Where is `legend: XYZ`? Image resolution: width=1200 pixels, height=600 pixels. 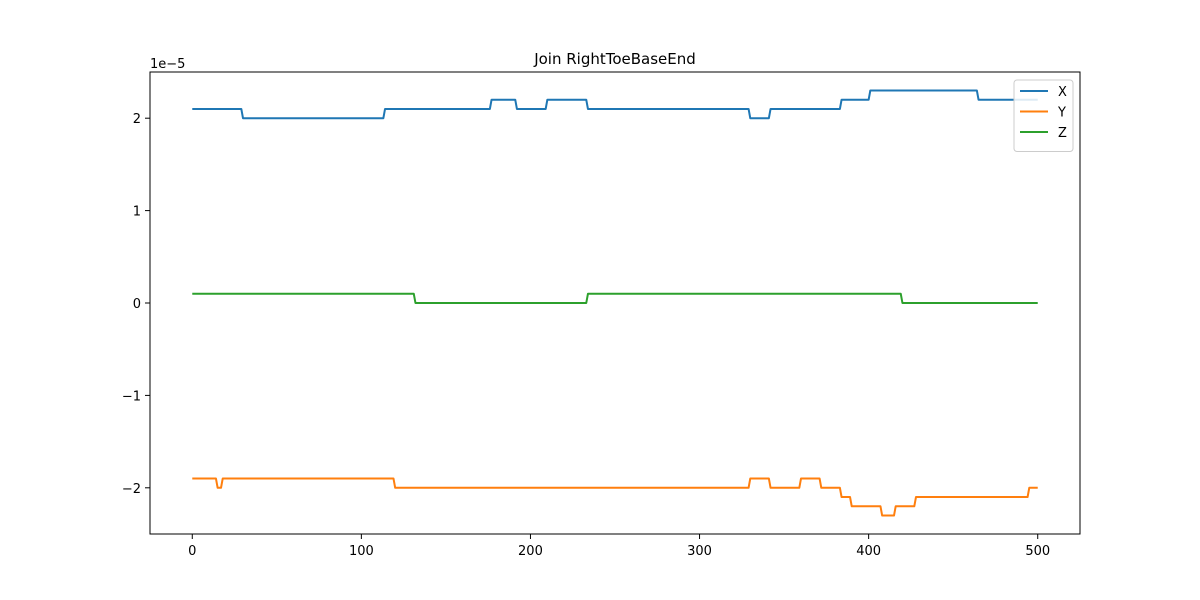
legend: XYZ is located at coordinates (1043, 115).